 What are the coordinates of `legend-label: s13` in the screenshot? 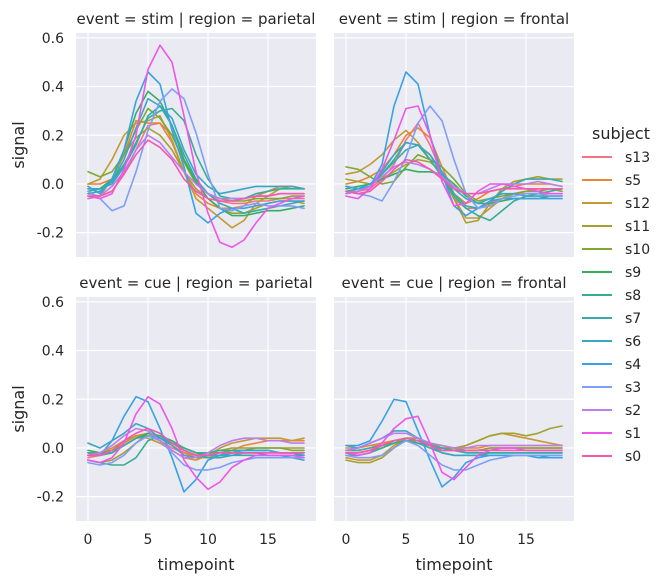 It's located at (637, 158).